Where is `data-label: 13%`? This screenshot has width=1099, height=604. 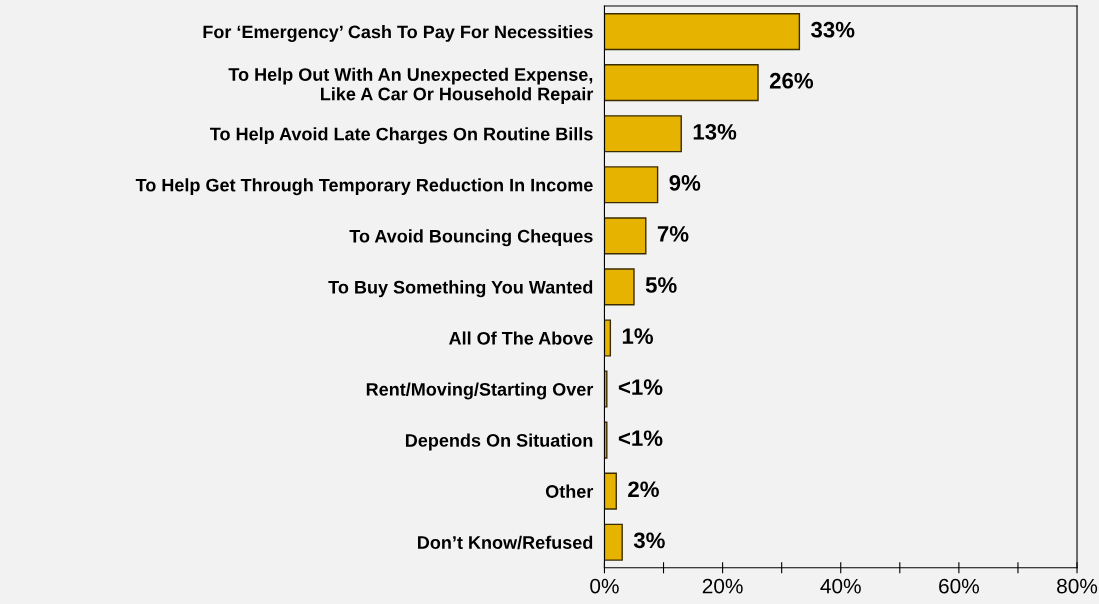 data-label: 13% is located at coordinates (715, 131).